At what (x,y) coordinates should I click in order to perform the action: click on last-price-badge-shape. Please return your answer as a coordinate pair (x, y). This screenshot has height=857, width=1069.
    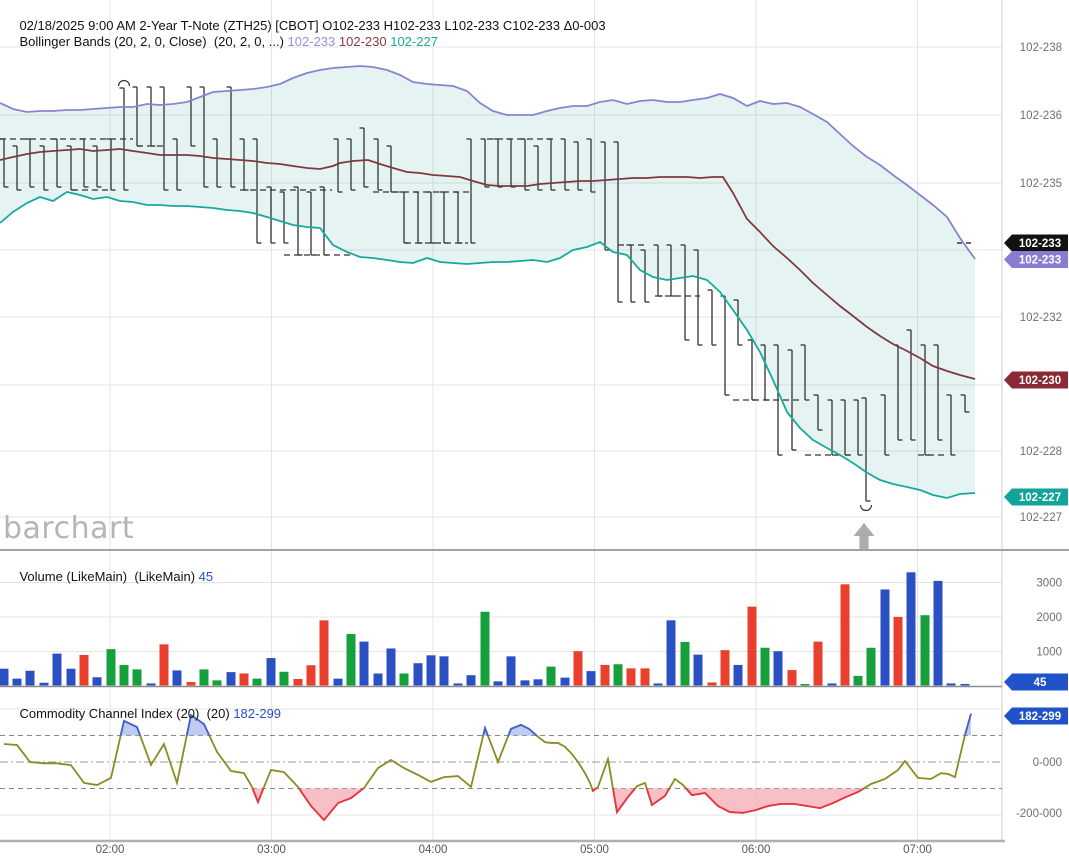
    Looking at the image, I should click on (1036, 243).